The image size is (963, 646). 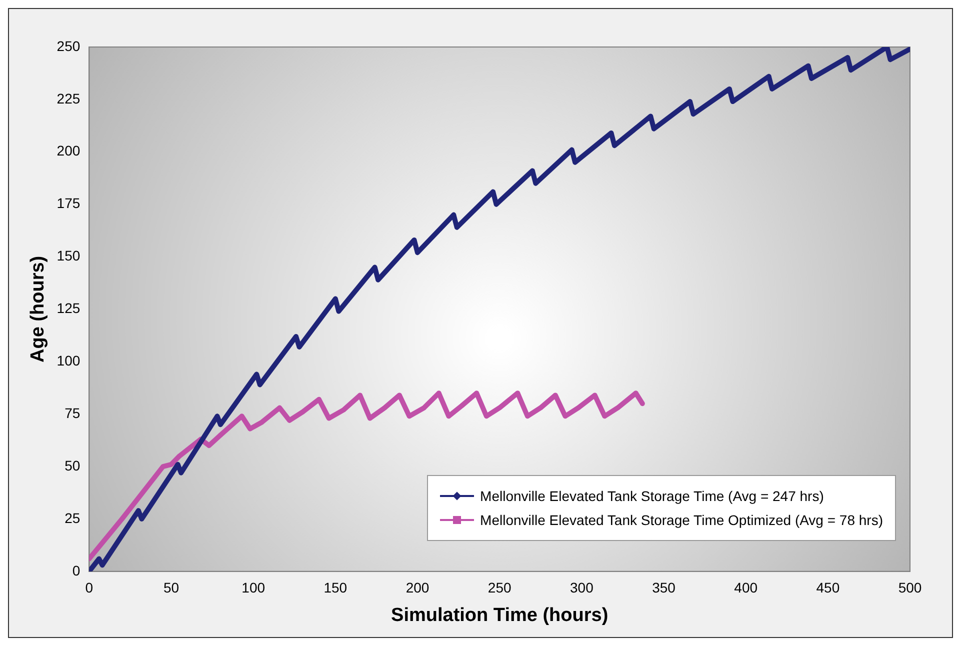 I want to click on x-tick-label: 50, so click(x=171, y=588).